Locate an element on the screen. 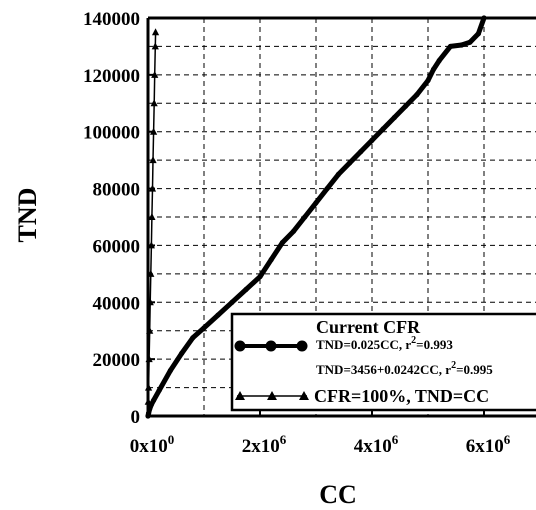 The width and height of the screenshot is (536, 510). x-axis-title: CC is located at coordinates (338, 494).